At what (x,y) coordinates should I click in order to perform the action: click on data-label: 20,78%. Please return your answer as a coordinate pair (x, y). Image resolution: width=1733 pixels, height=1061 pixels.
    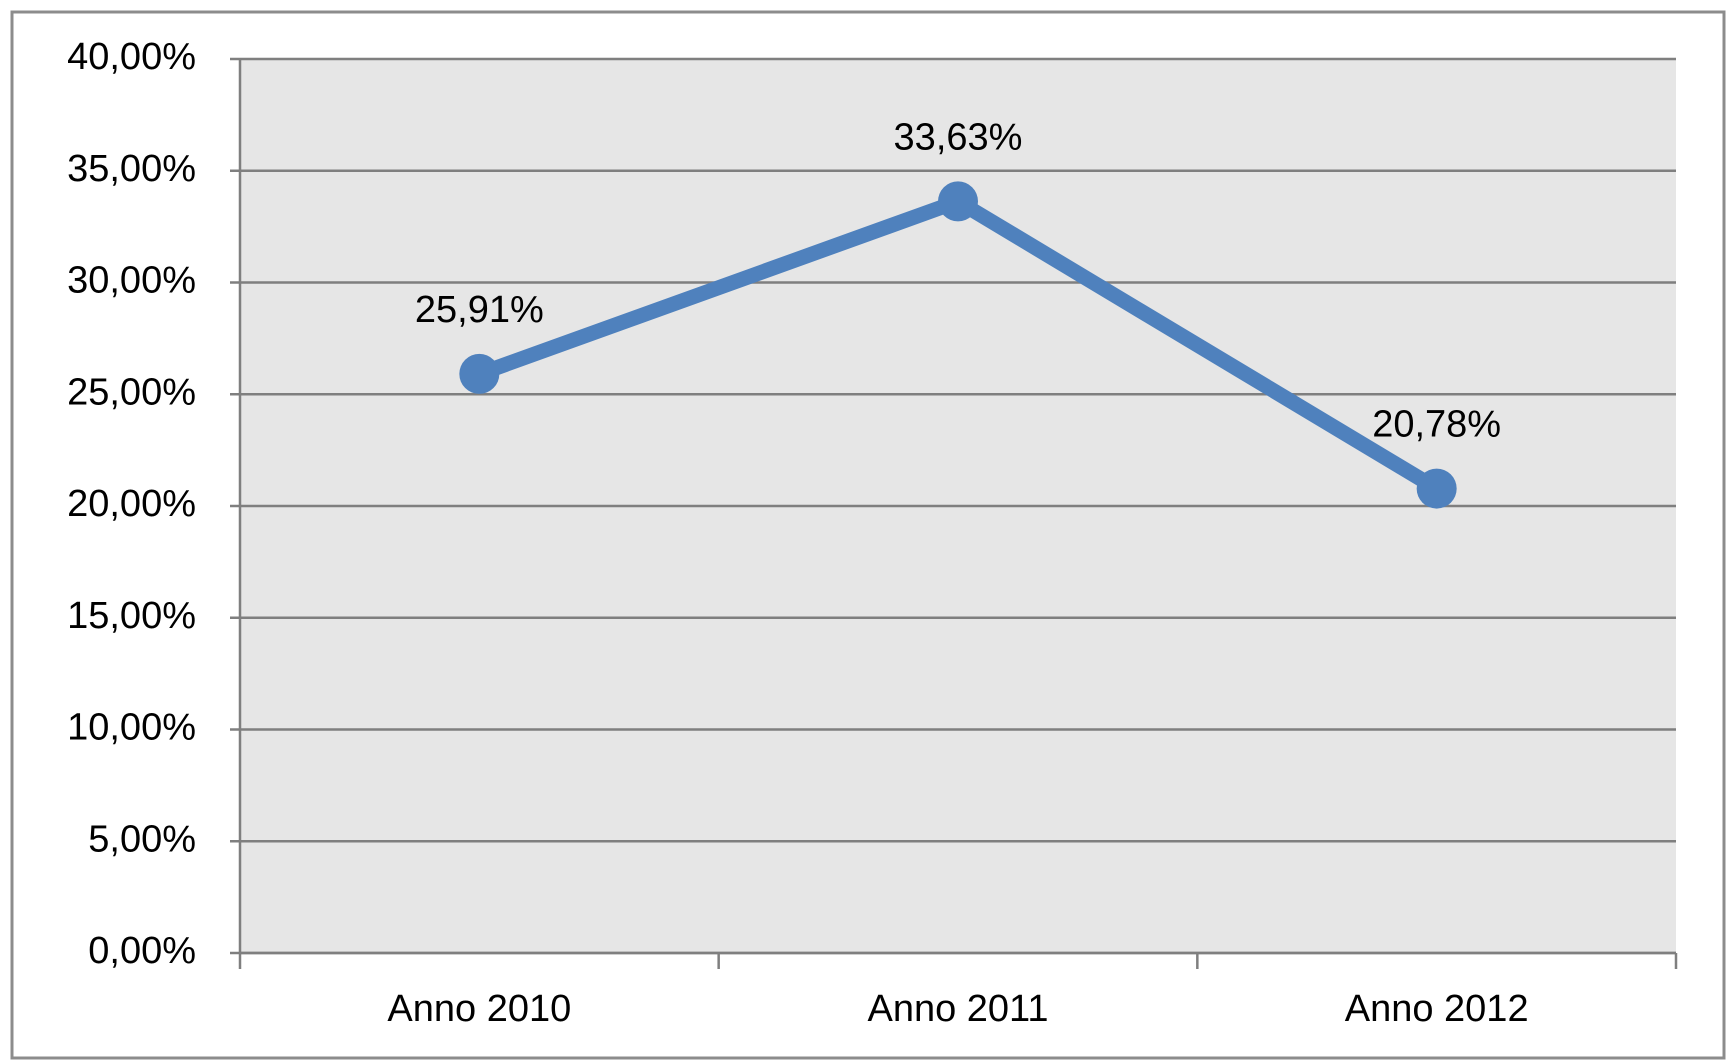
    Looking at the image, I should click on (1436, 425).